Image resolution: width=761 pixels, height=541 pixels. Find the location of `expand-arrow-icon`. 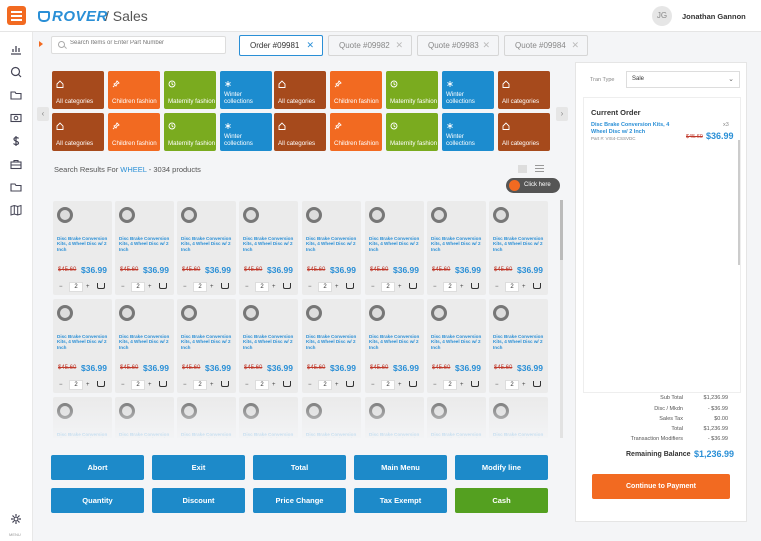

expand-arrow-icon is located at coordinates (41, 44).